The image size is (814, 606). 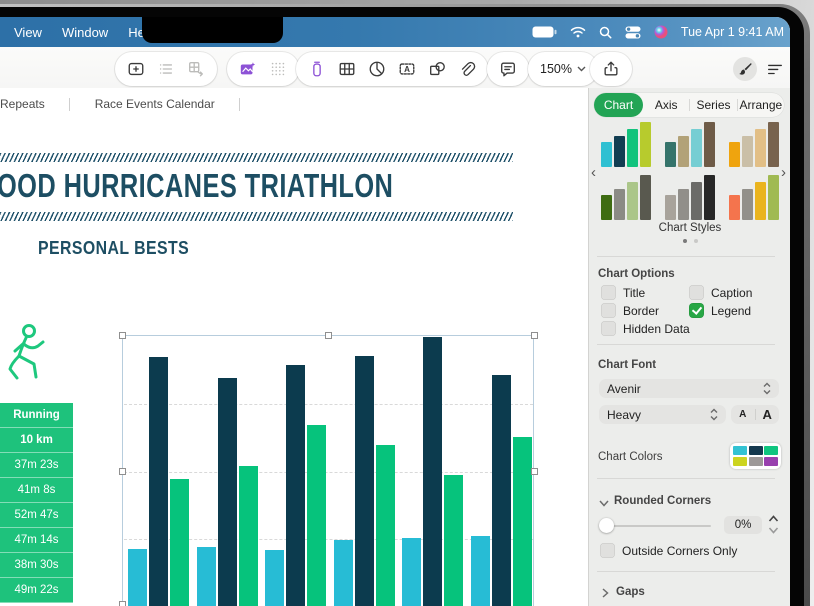 I want to click on format-button, so click(x=745, y=69).